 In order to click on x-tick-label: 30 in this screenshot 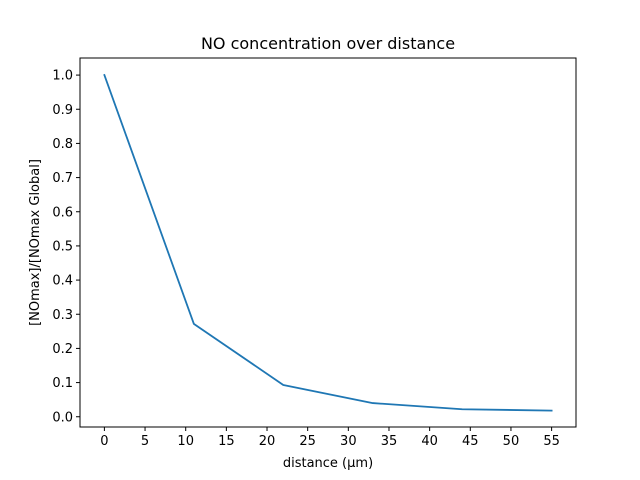, I will do `click(348, 441)`.